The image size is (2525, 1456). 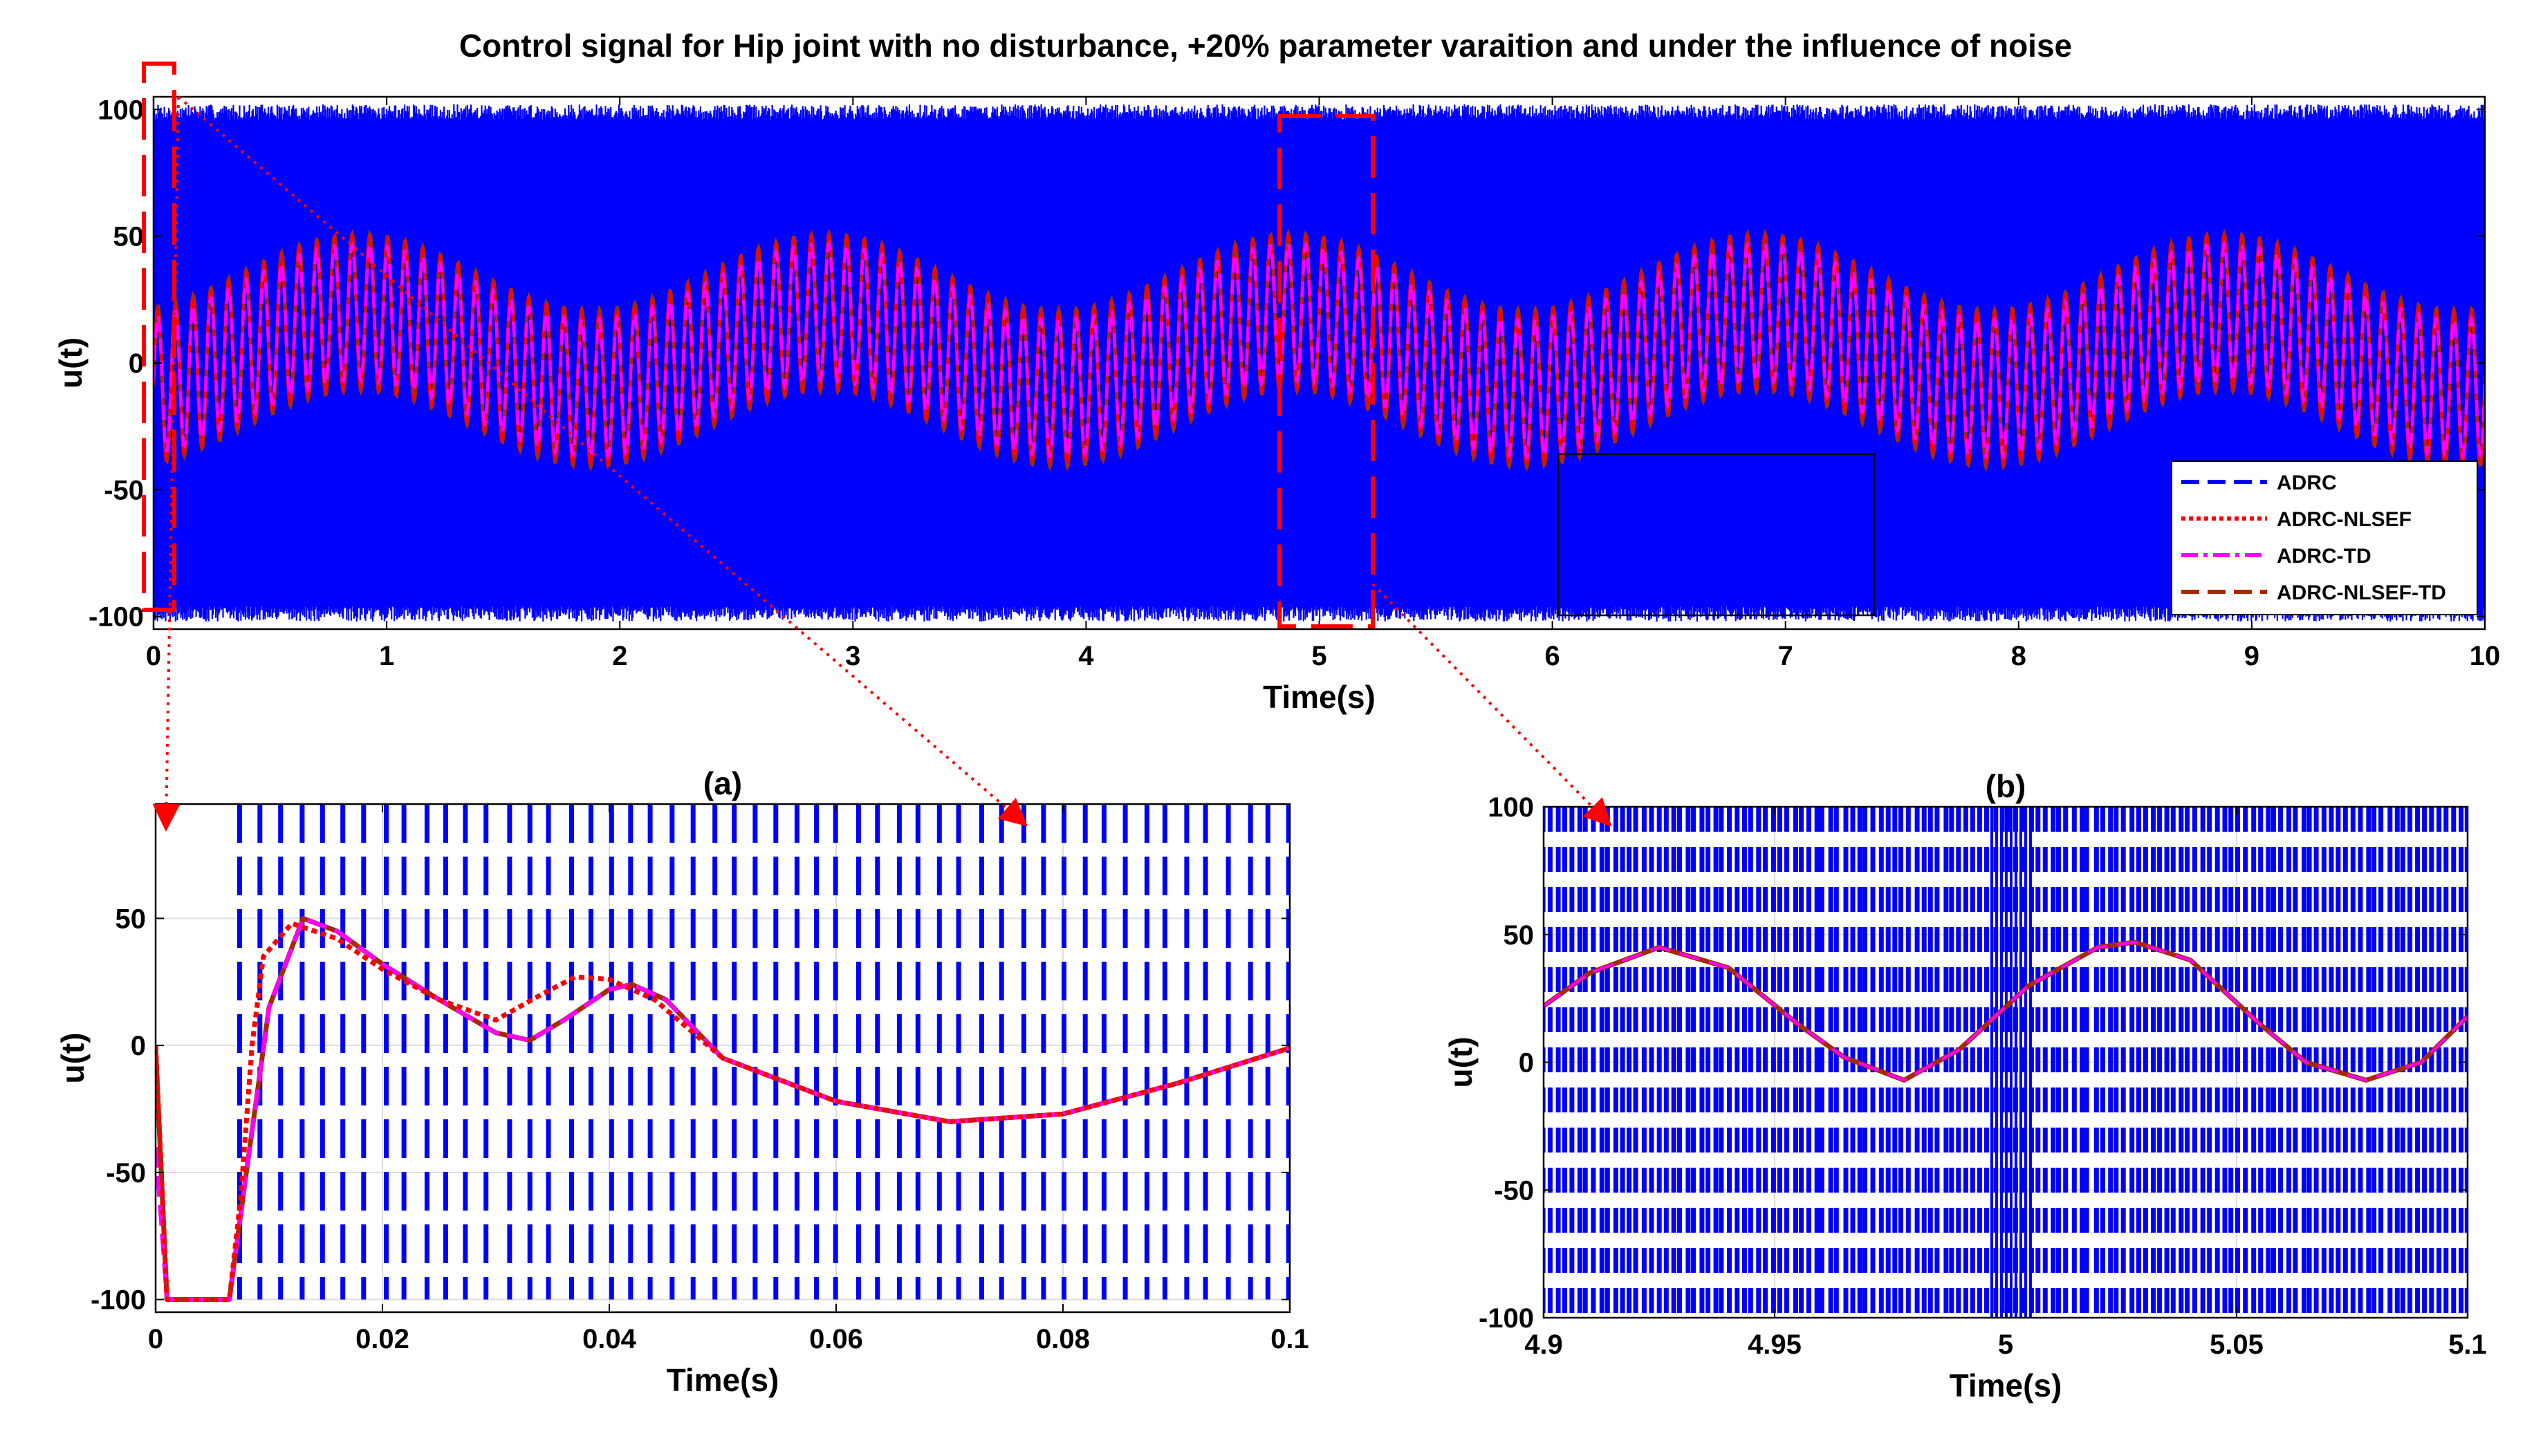 What do you see at coordinates (2361, 592) in the screenshot?
I see `legend-label: ADRC-NLSEF-TD` at bounding box center [2361, 592].